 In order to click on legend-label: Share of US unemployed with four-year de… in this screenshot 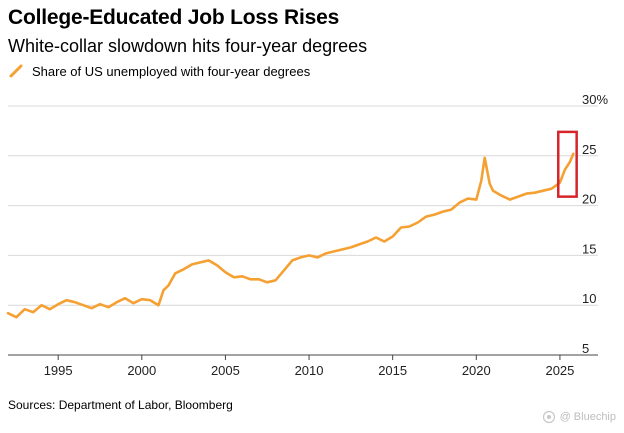, I will do `click(171, 71)`.